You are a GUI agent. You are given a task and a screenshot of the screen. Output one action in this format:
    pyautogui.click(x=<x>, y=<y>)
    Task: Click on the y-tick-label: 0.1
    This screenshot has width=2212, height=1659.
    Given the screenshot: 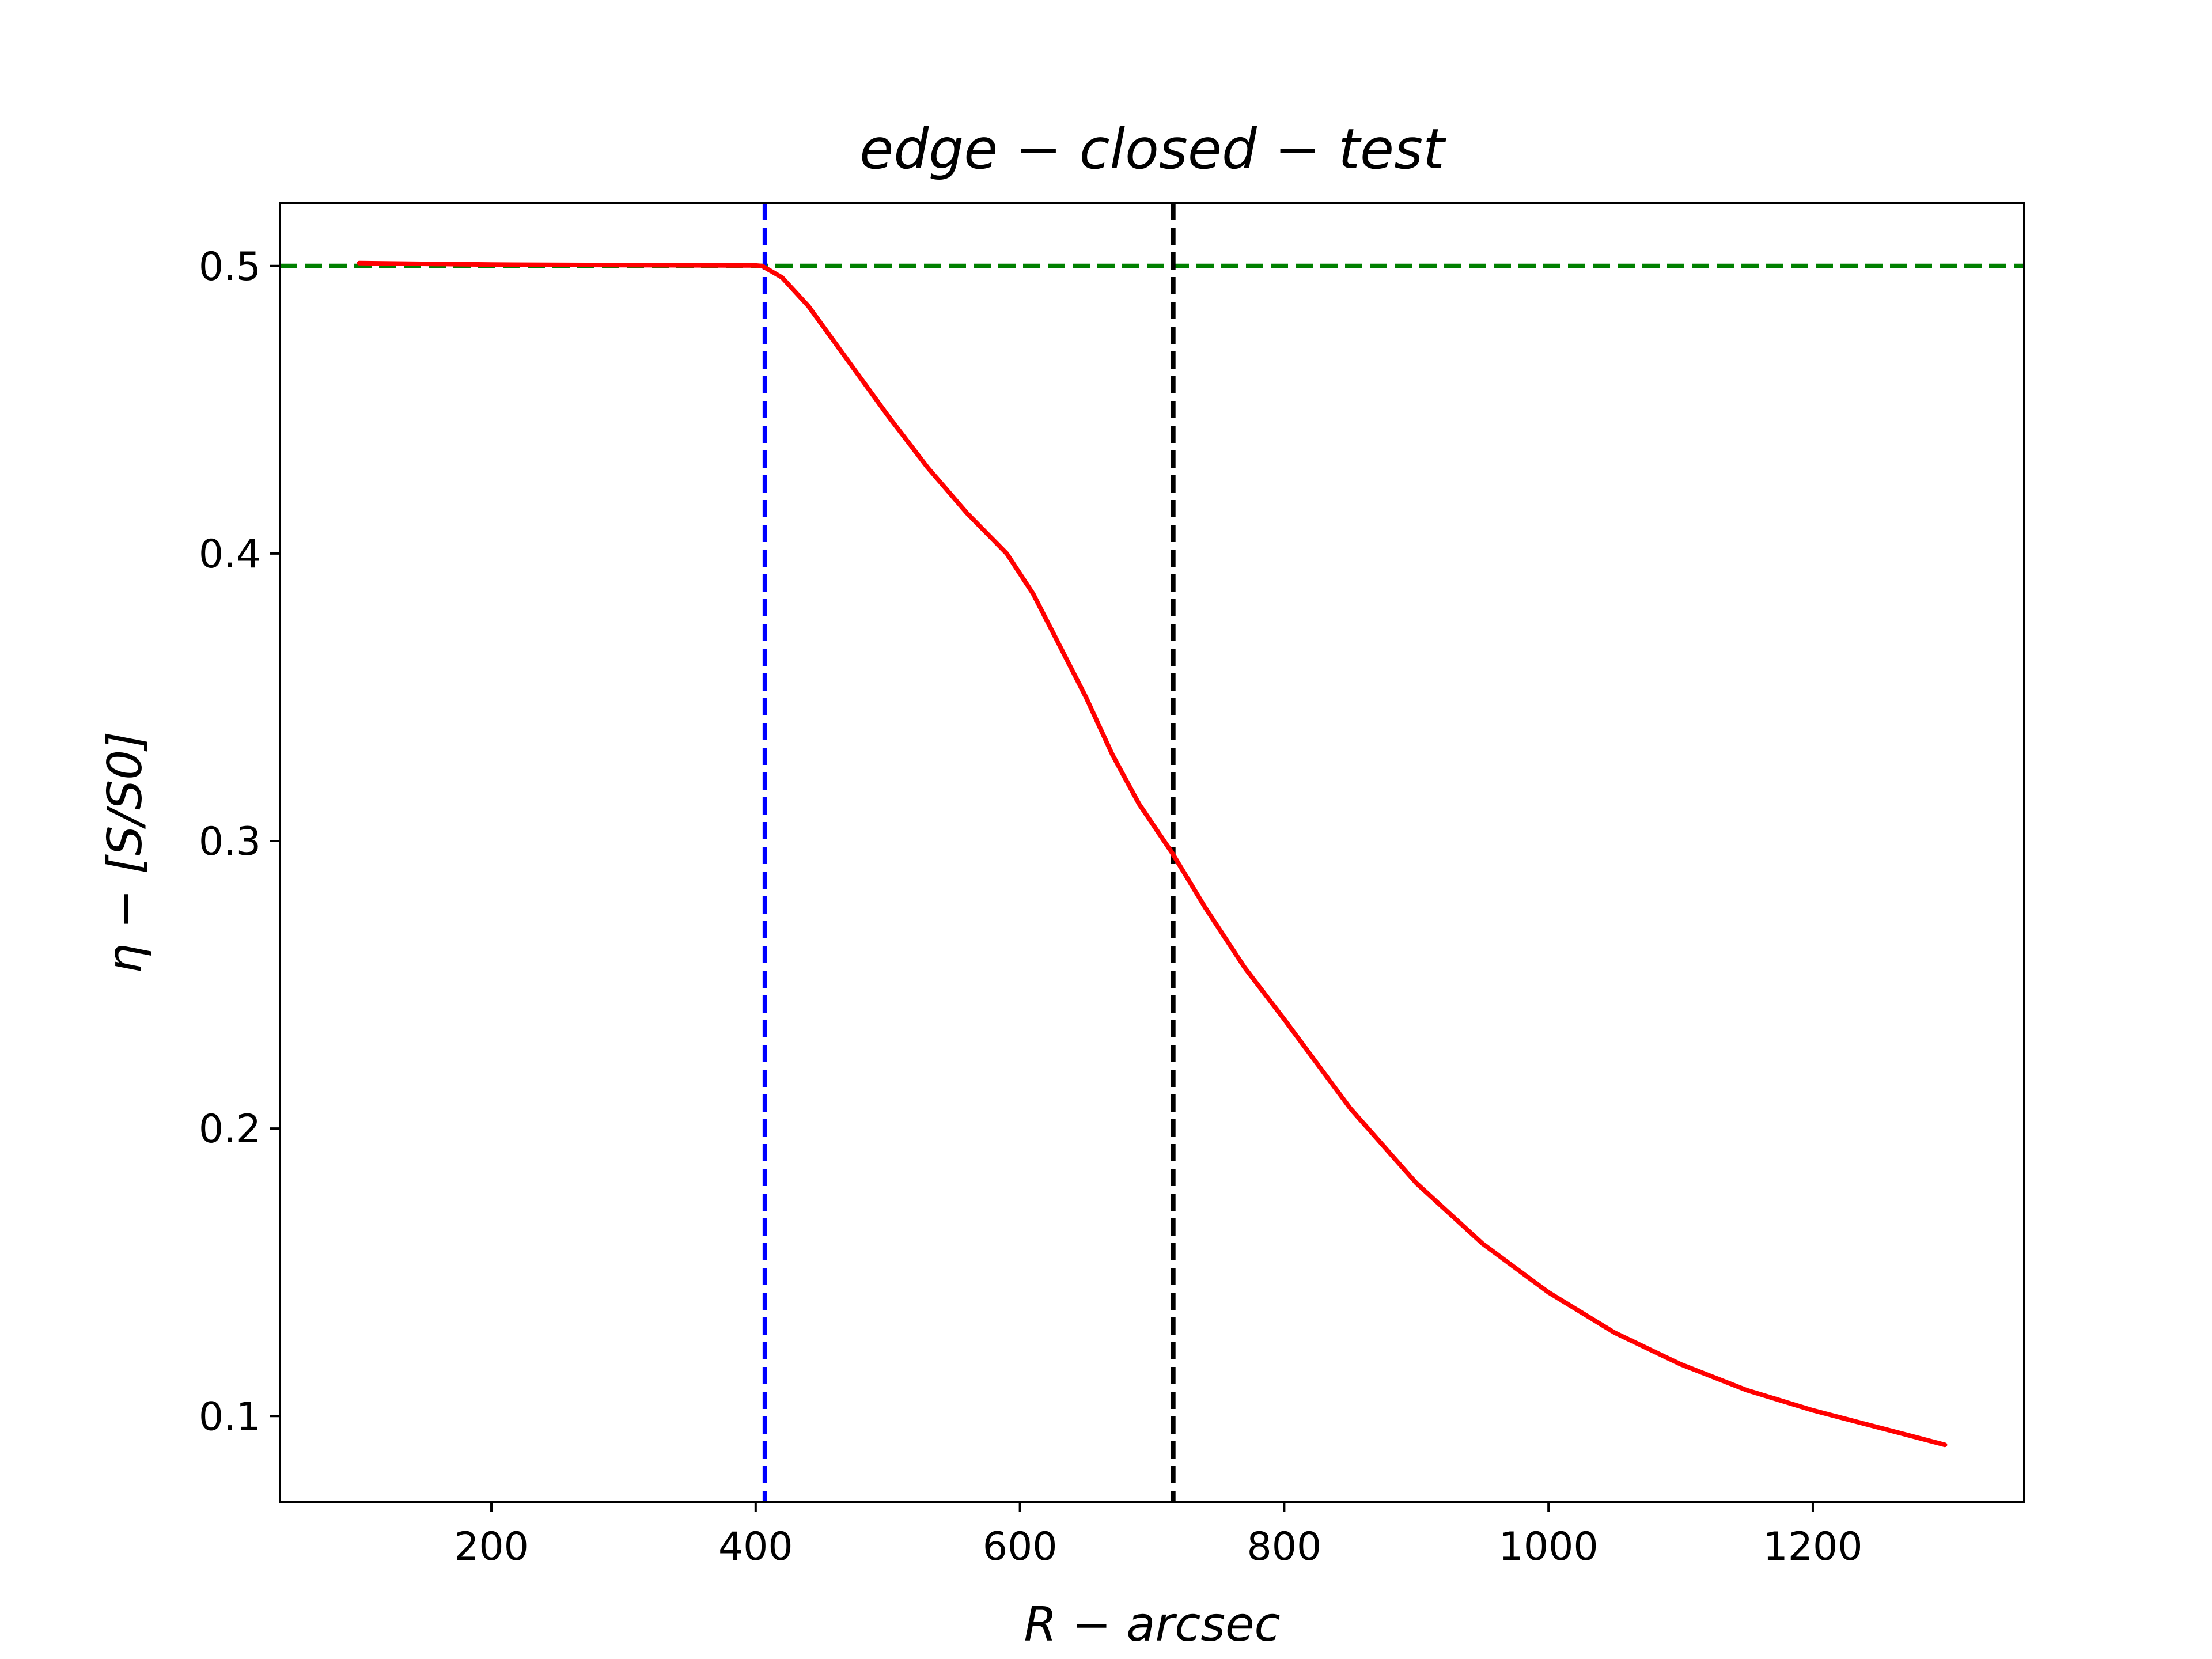 What is the action you would take?
    pyautogui.click(x=230, y=1417)
    